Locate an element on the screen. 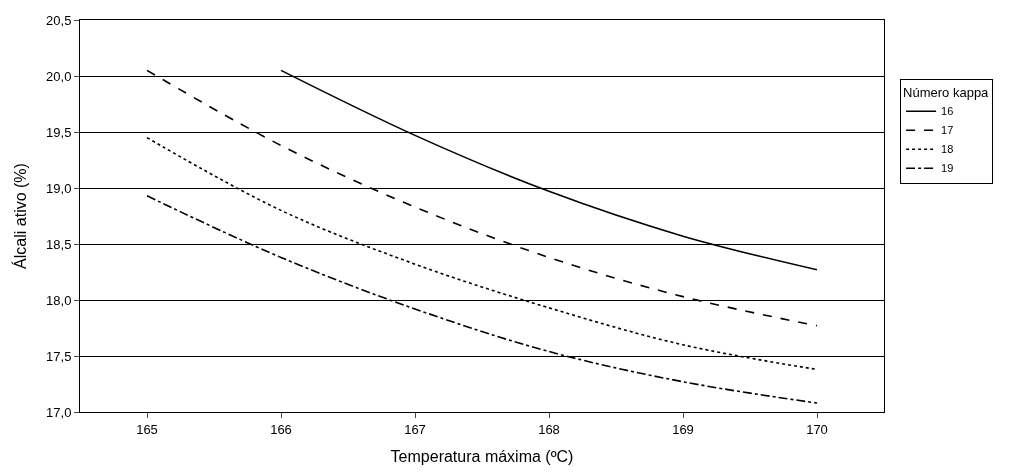  x-tick-label: 166 is located at coordinates (281, 429).